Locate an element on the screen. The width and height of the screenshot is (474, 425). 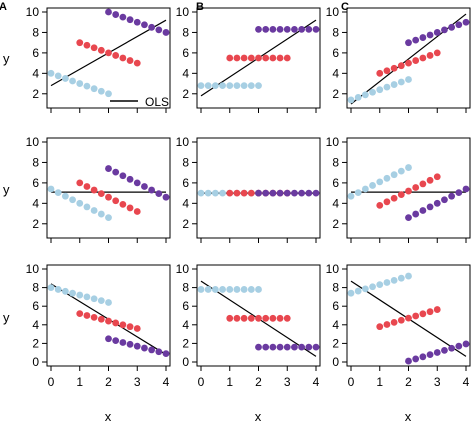
panel-r3c3-xtick-label: 4 is located at coordinates (466, 382).